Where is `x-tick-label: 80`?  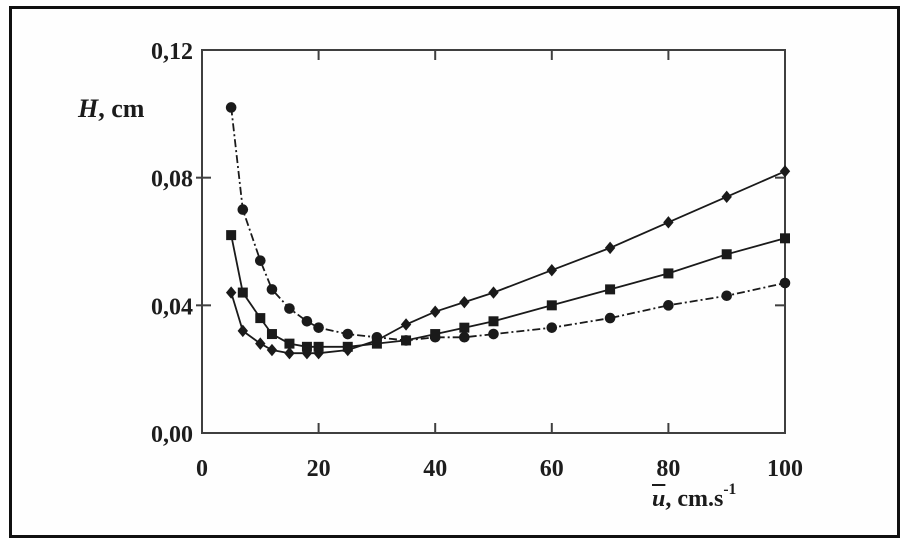 x-tick-label: 80 is located at coordinates (668, 469).